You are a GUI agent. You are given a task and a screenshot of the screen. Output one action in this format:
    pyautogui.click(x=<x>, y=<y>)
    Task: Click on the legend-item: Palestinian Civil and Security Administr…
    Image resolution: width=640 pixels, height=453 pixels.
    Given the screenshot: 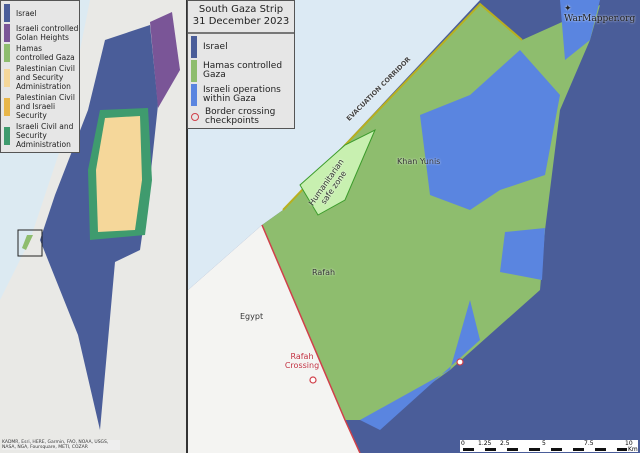 What is the action you would take?
    pyautogui.click(x=40, y=77)
    